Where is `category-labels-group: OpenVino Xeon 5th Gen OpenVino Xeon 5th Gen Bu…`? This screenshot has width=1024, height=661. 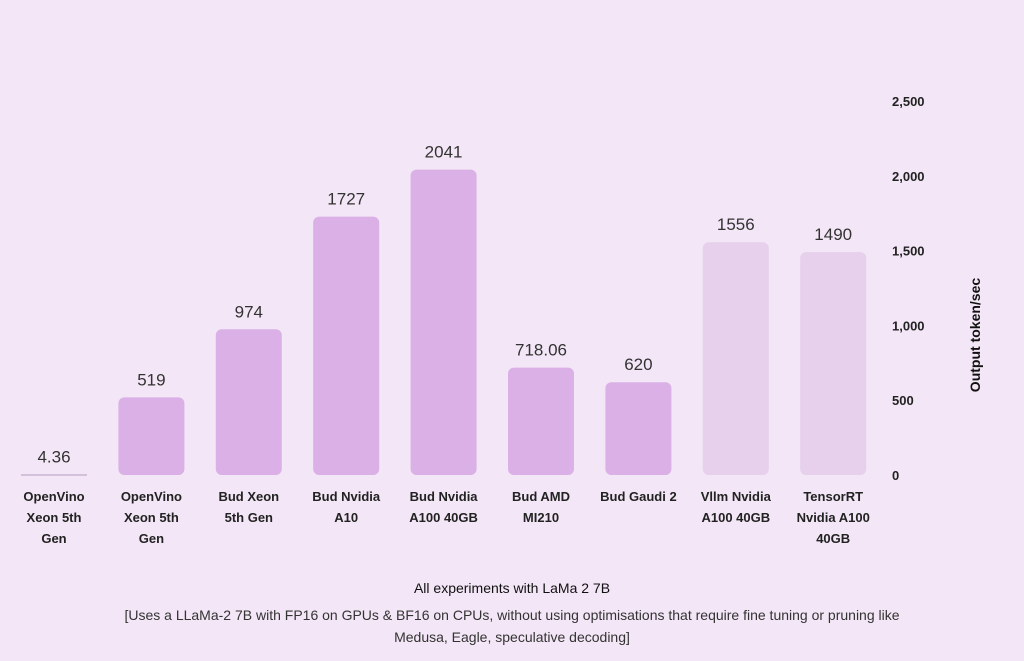 category-labels-group: OpenVino Xeon 5th Gen OpenVino Xeon 5th Gen Bu… is located at coordinates (446, 517).